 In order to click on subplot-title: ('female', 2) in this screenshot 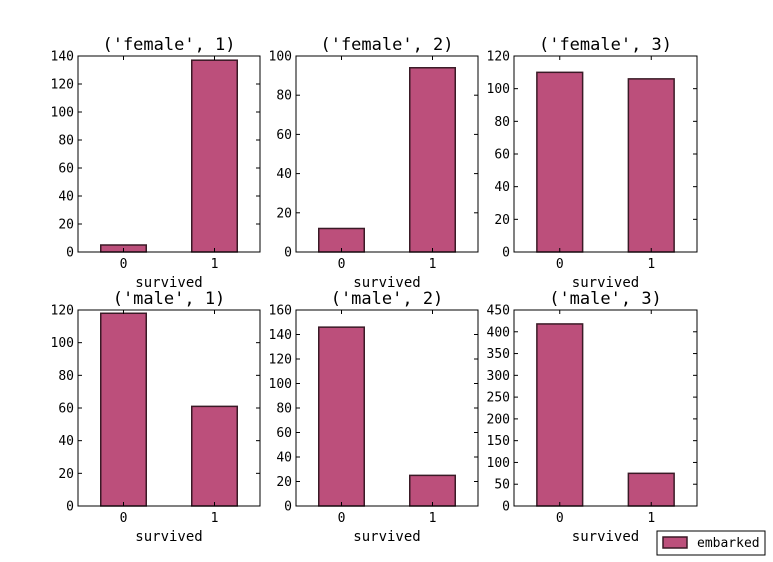, I will do `click(386, 45)`.